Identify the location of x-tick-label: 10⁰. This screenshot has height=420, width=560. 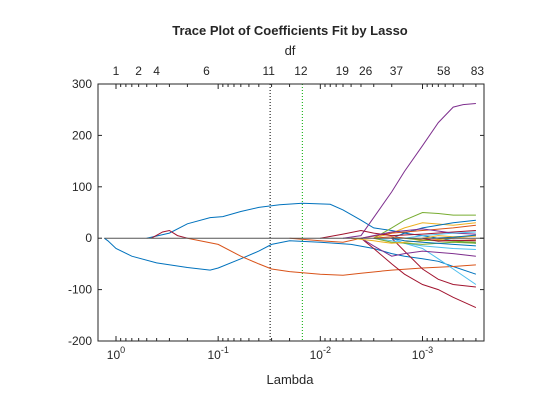
(116, 353).